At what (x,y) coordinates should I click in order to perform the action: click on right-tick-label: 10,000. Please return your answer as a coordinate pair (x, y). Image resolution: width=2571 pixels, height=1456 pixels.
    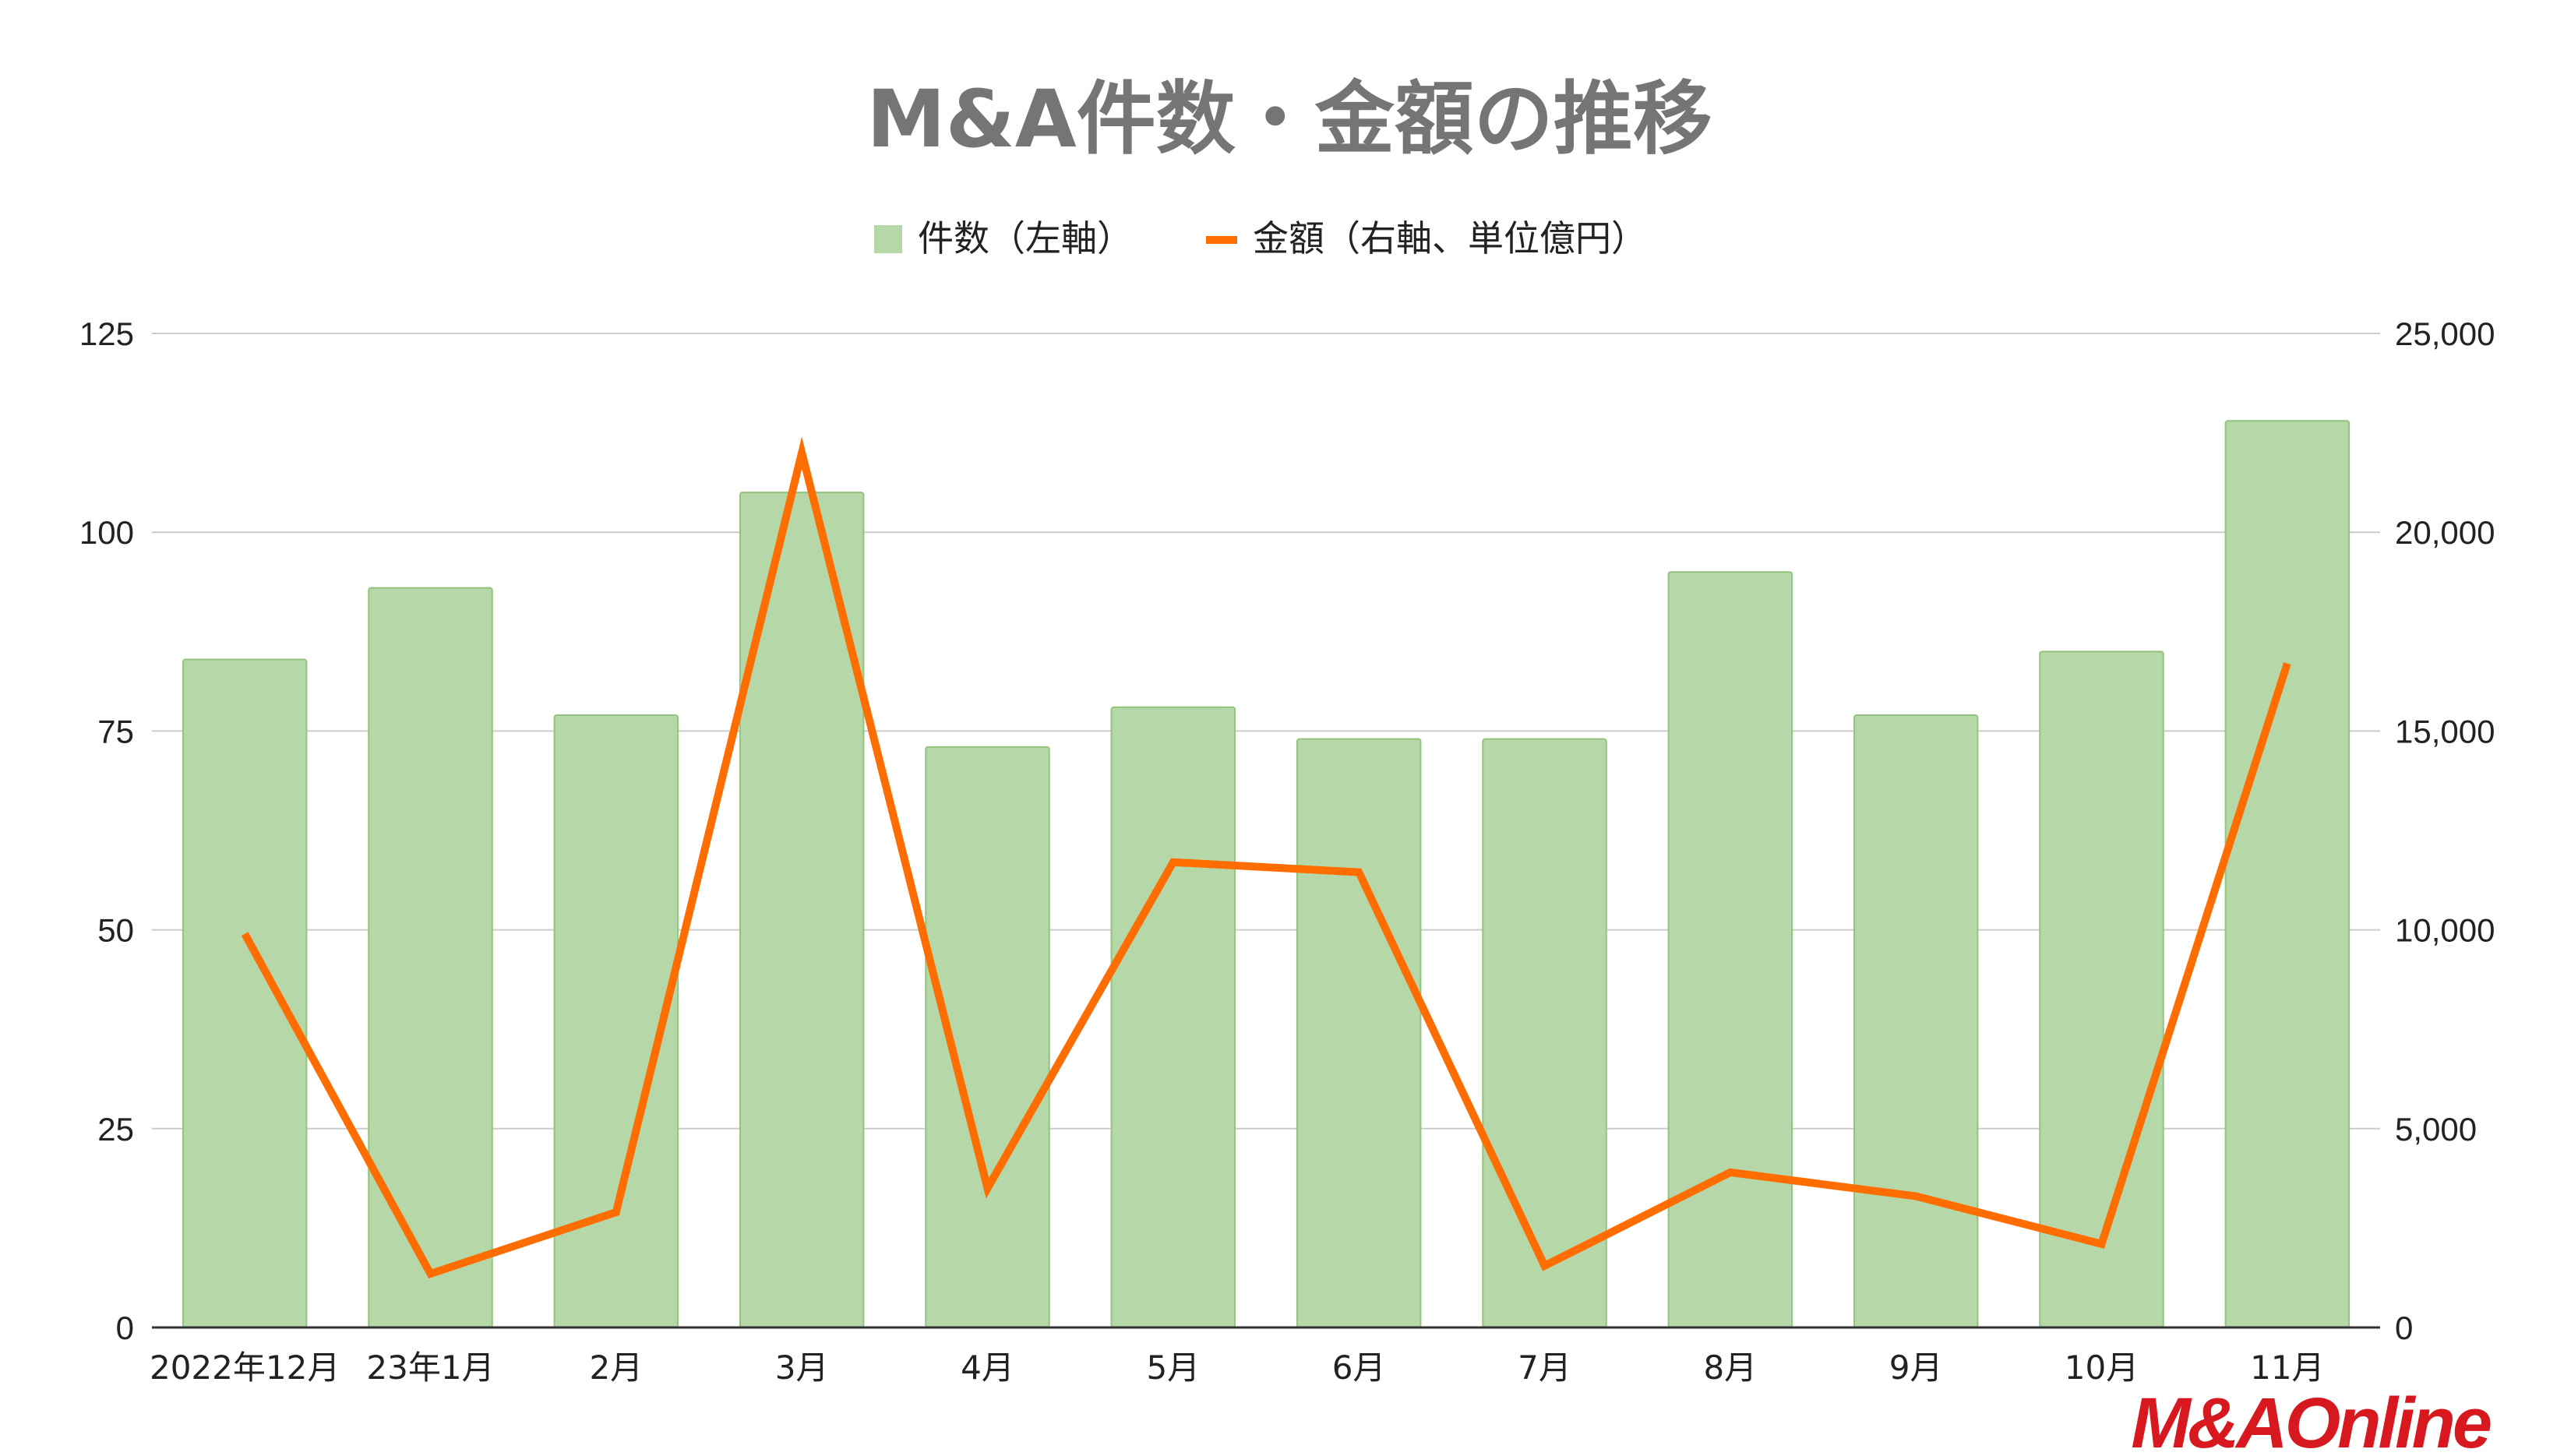
    Looking at the image, I should click on (2445, 931).